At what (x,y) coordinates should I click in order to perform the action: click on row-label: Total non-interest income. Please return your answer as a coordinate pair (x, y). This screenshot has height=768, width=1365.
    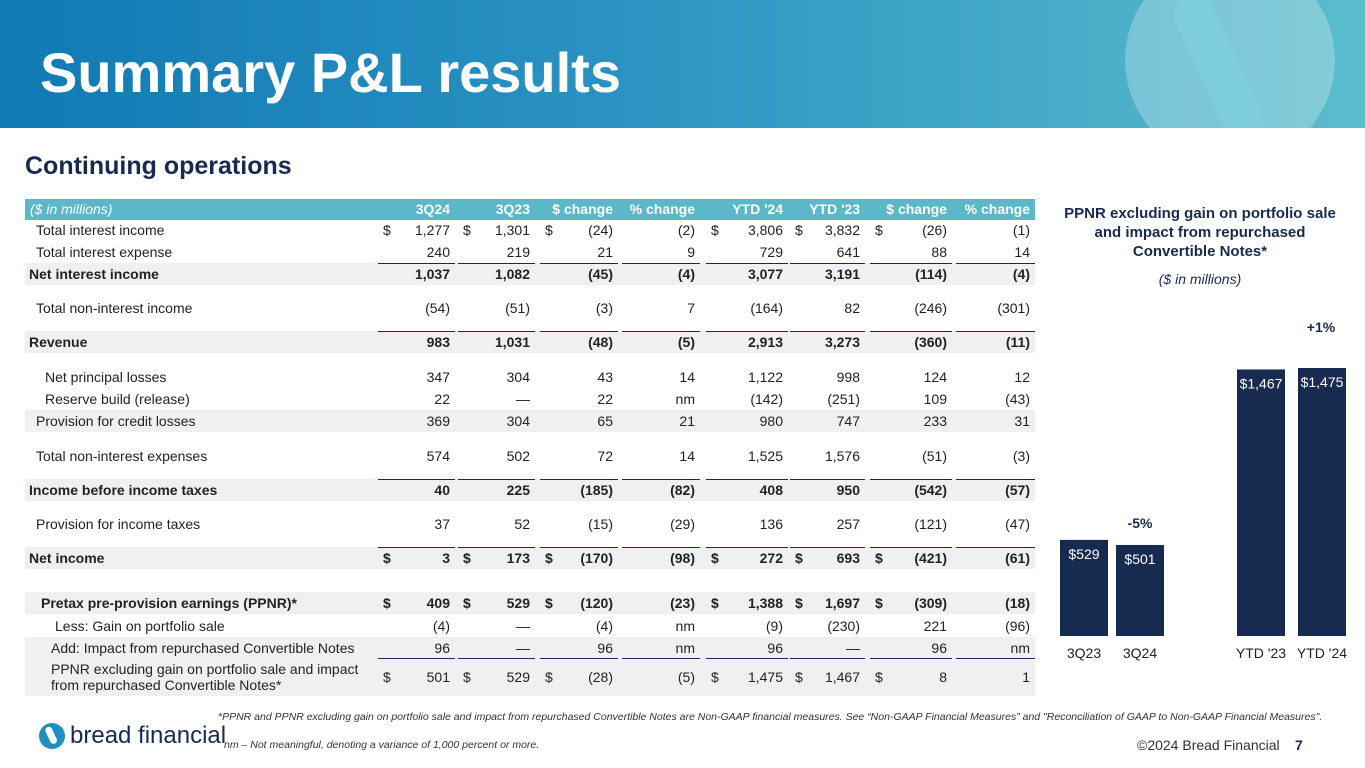
    Looking at the image, I should click on (114, 308).